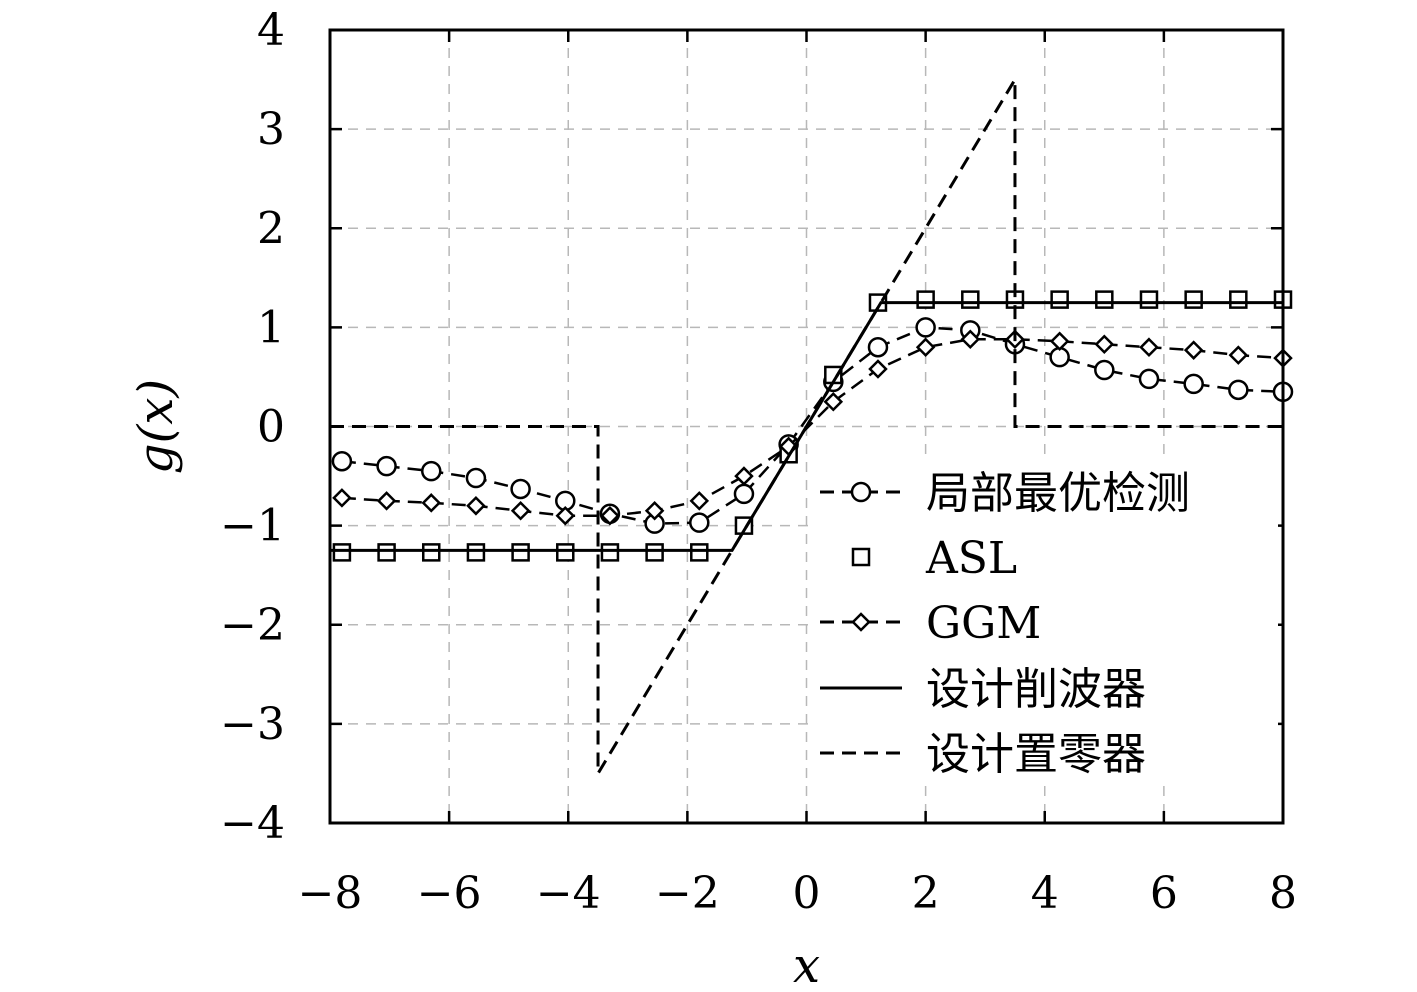  What do you see at coordinates (252, 625) in the screenshot?
I see `y-tick-label: −2` at bounding box center [252, 625].